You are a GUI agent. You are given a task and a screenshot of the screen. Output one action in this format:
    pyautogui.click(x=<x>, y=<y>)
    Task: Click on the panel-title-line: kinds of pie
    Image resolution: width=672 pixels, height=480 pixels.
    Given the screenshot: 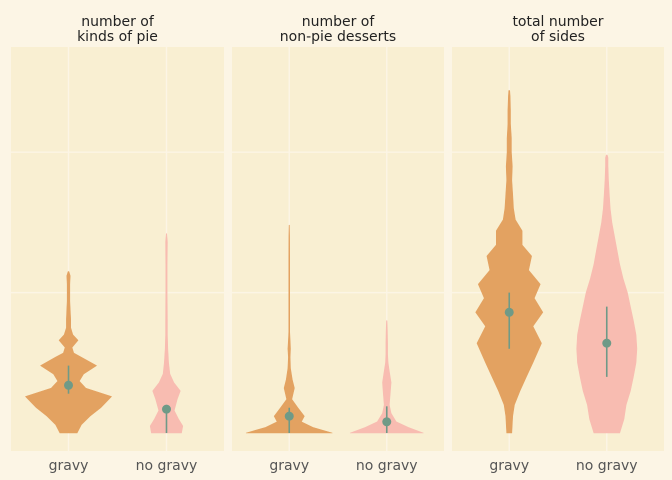 What is the action you would take?
    pyautogui.click(x=117, y=37)
    